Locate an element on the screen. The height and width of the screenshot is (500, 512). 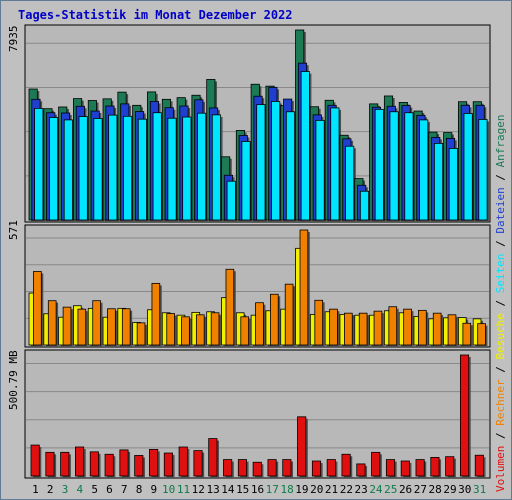
x-tick-label-26: 26 is located at coordinates (405, 489).